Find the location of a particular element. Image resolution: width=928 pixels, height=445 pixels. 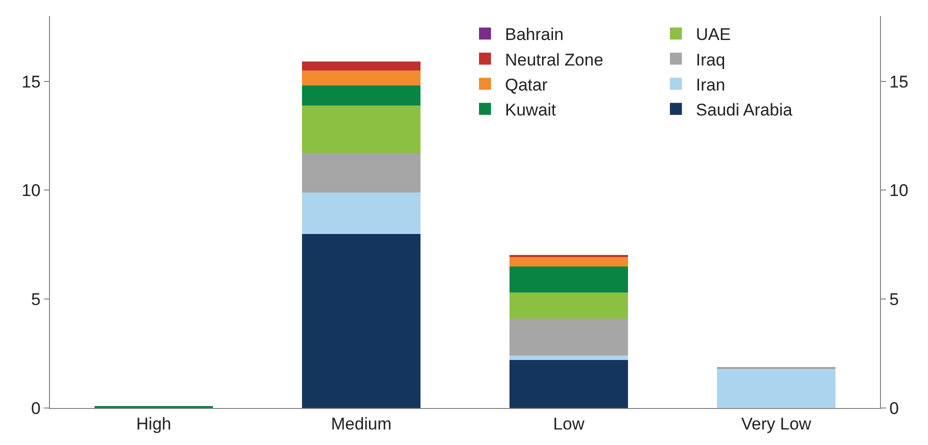

y-tick-label: 5 is located at coordinates (36, 300).